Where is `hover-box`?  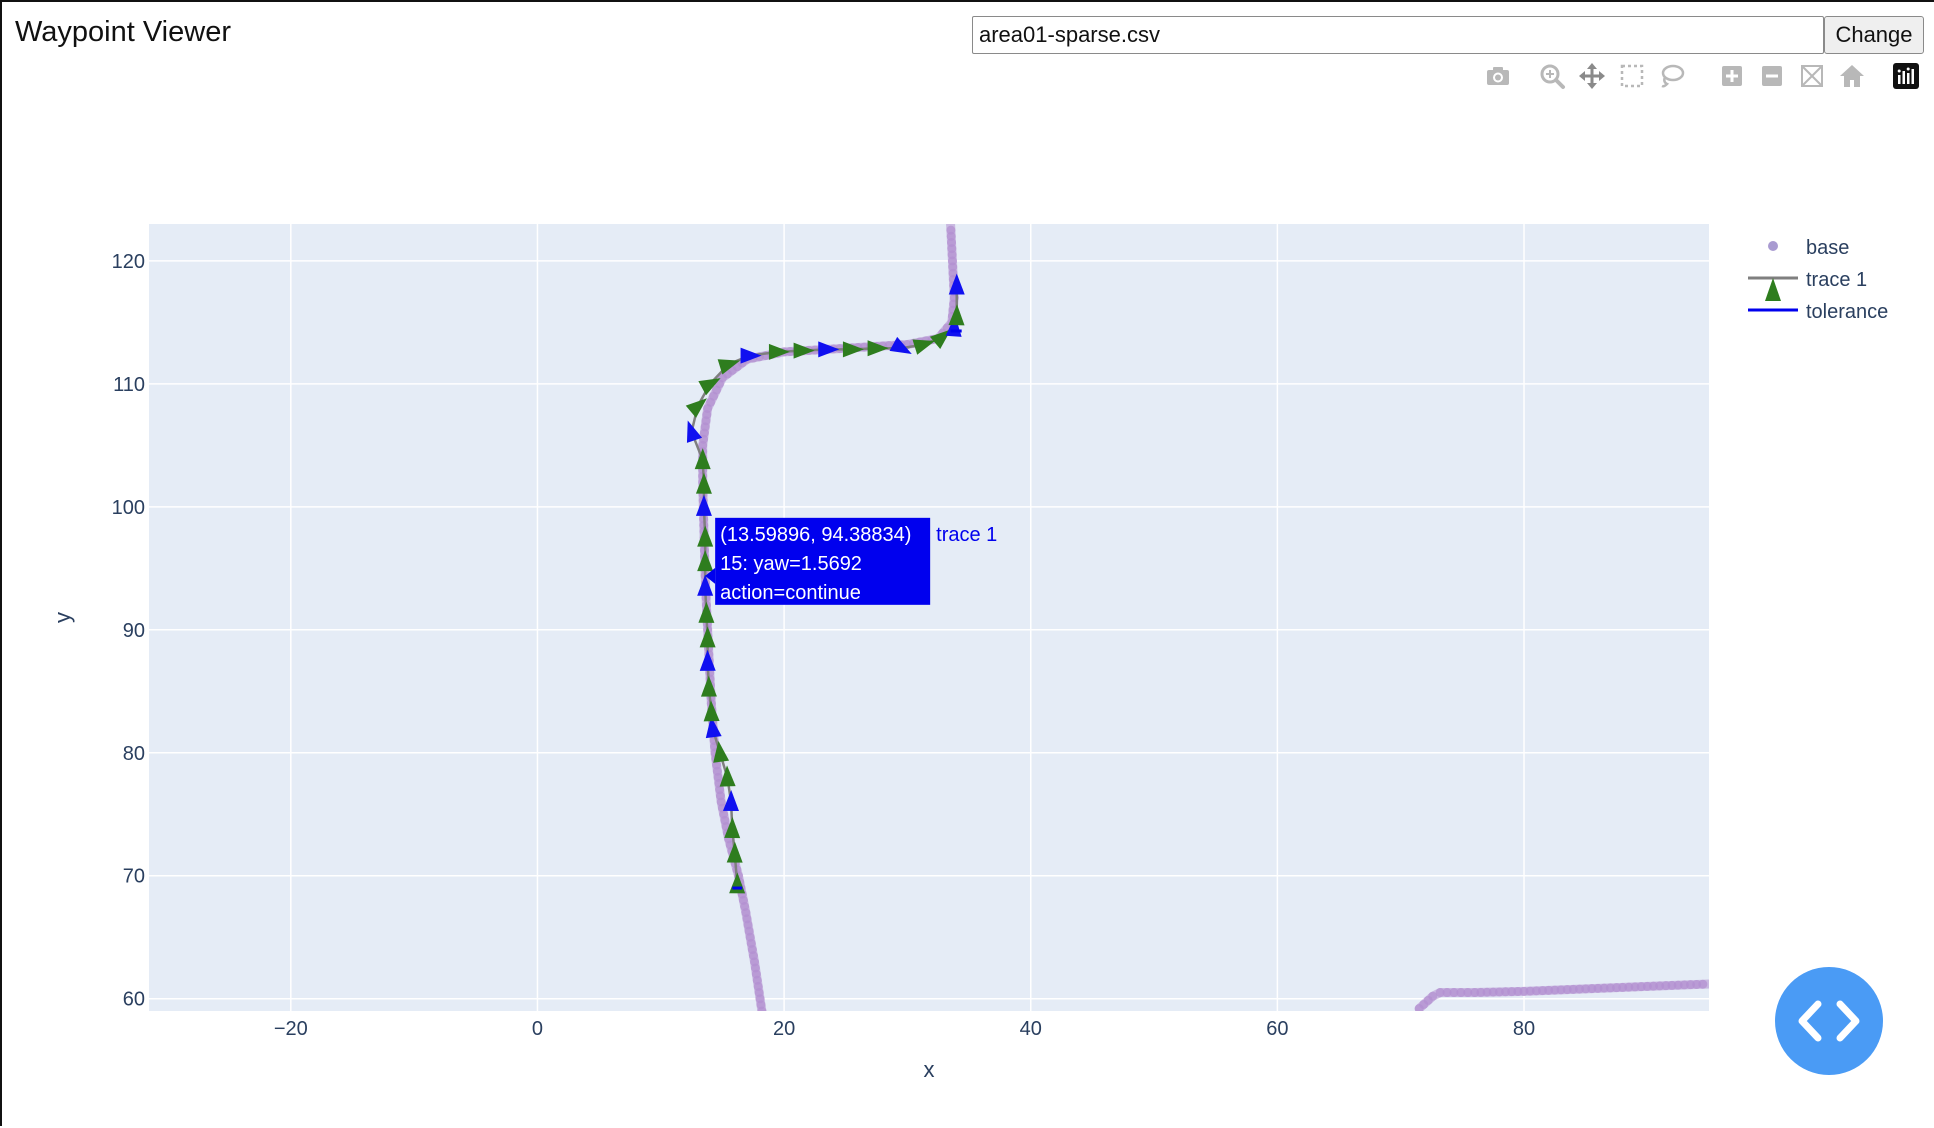
hover-box is located at coordinates (823, 561).